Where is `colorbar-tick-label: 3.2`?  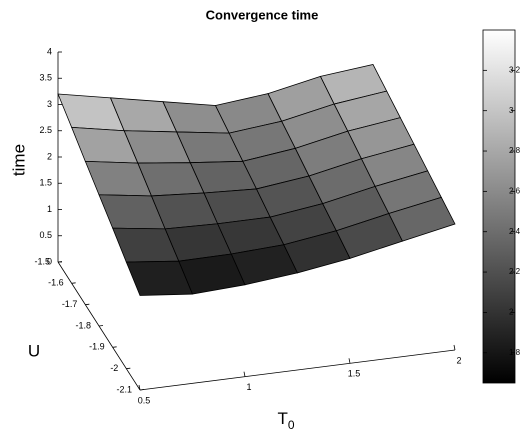
colorbar-tick-label: 3.2 is located at coordinates (515, 69).